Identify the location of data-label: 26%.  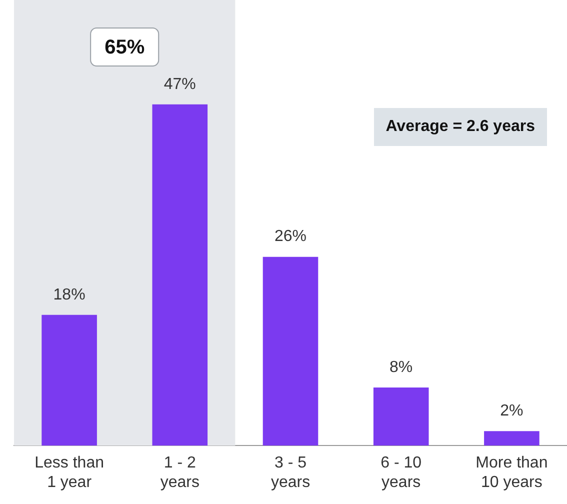
(290, 237).